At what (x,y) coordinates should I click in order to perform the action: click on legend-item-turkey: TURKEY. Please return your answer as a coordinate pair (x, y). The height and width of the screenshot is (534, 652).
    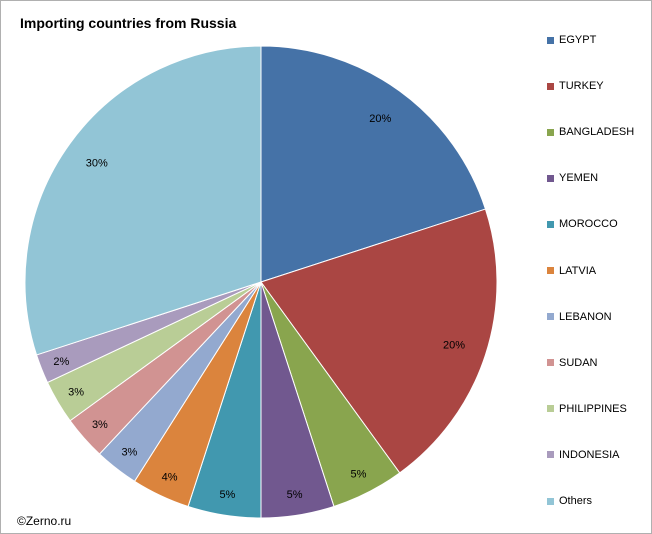
    Looking at the image, I should click on (575, 86).